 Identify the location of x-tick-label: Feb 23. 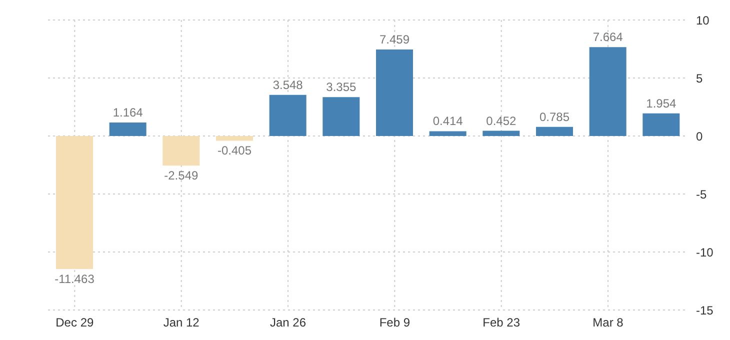
(501, 323).